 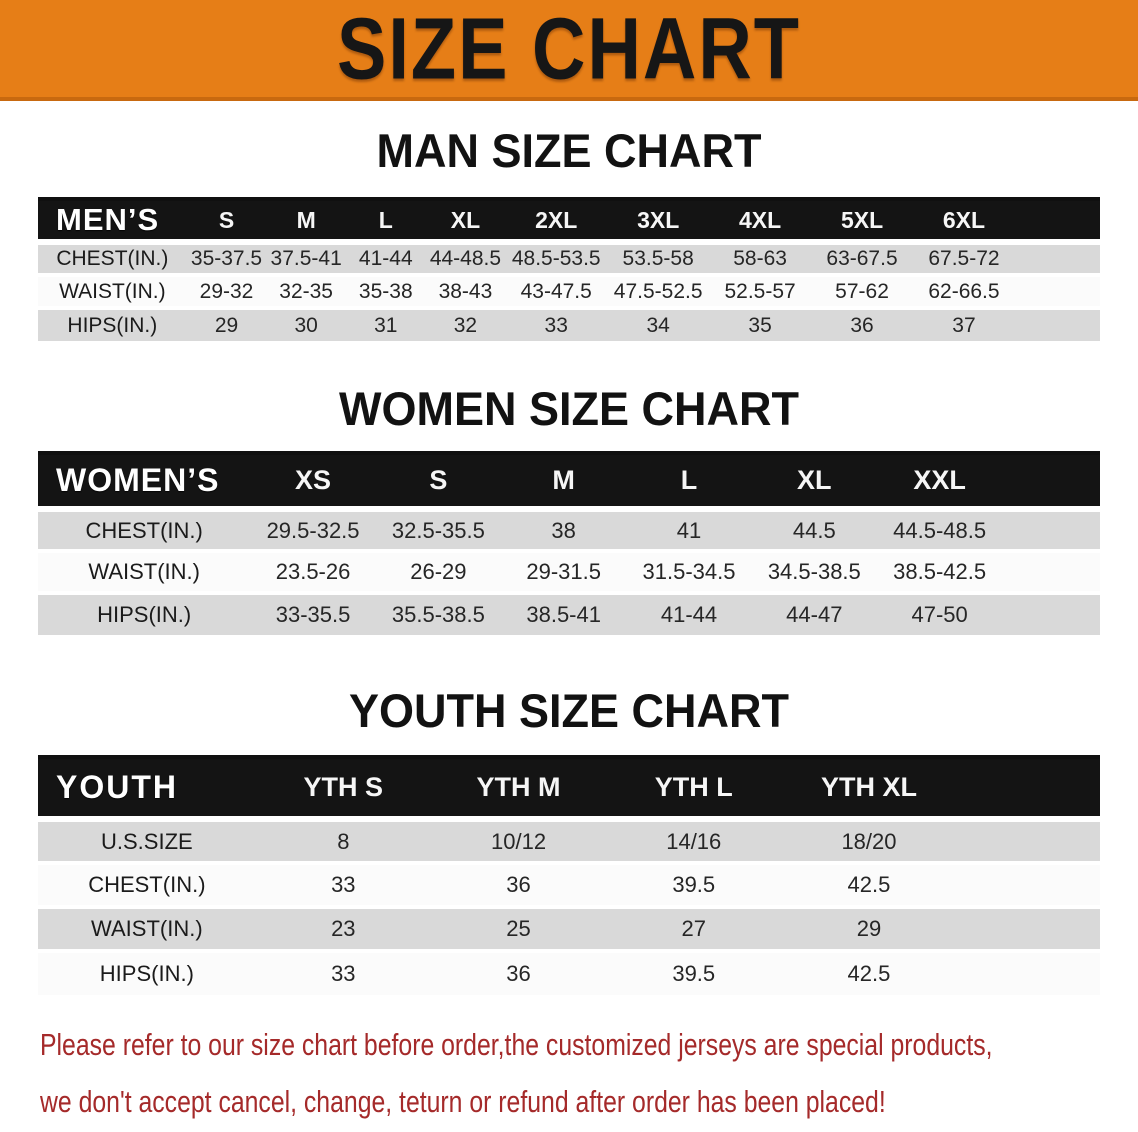 I want to click on measurement-row: CHEST(IN.) 33 36 39.5 42.5, so click(x=569, y=885).